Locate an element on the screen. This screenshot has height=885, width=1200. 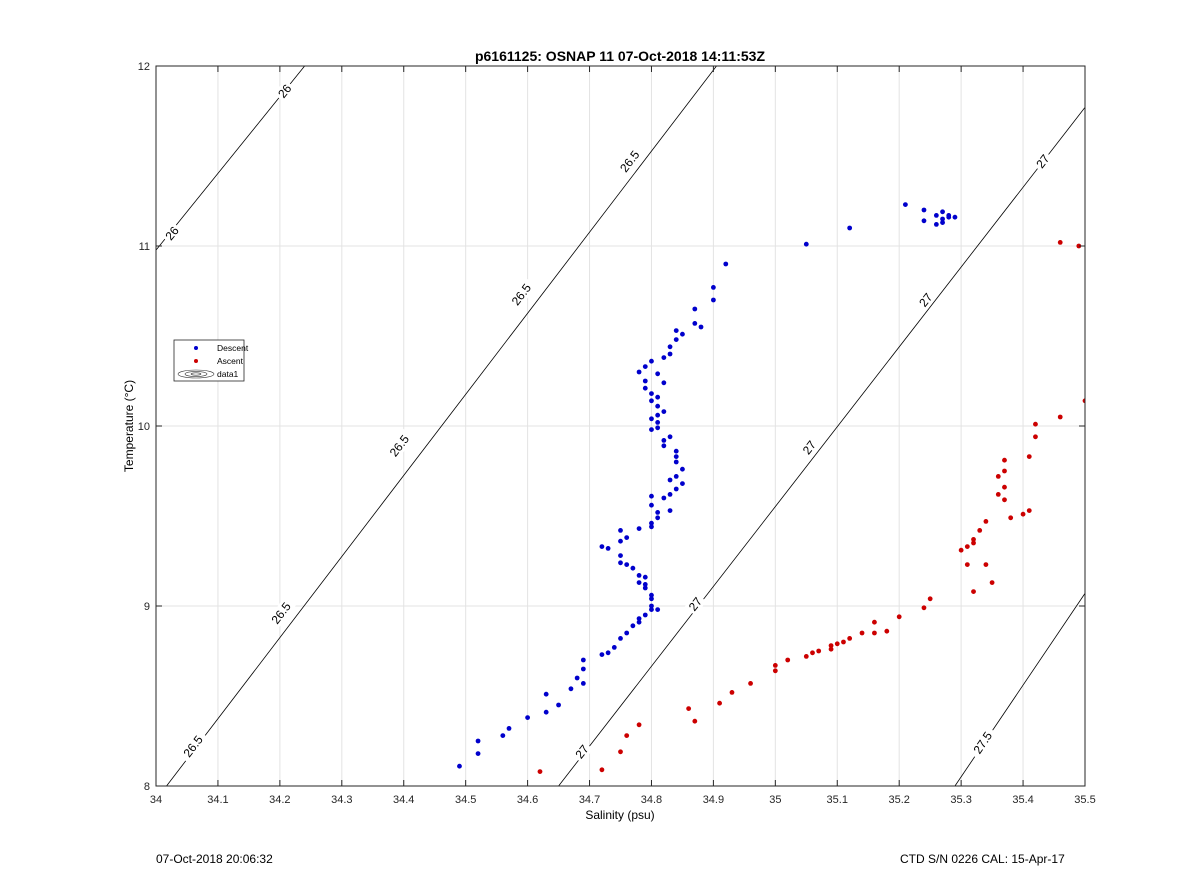
y-axis-label: Temperature (°C) is located at coordinates (129, 426).